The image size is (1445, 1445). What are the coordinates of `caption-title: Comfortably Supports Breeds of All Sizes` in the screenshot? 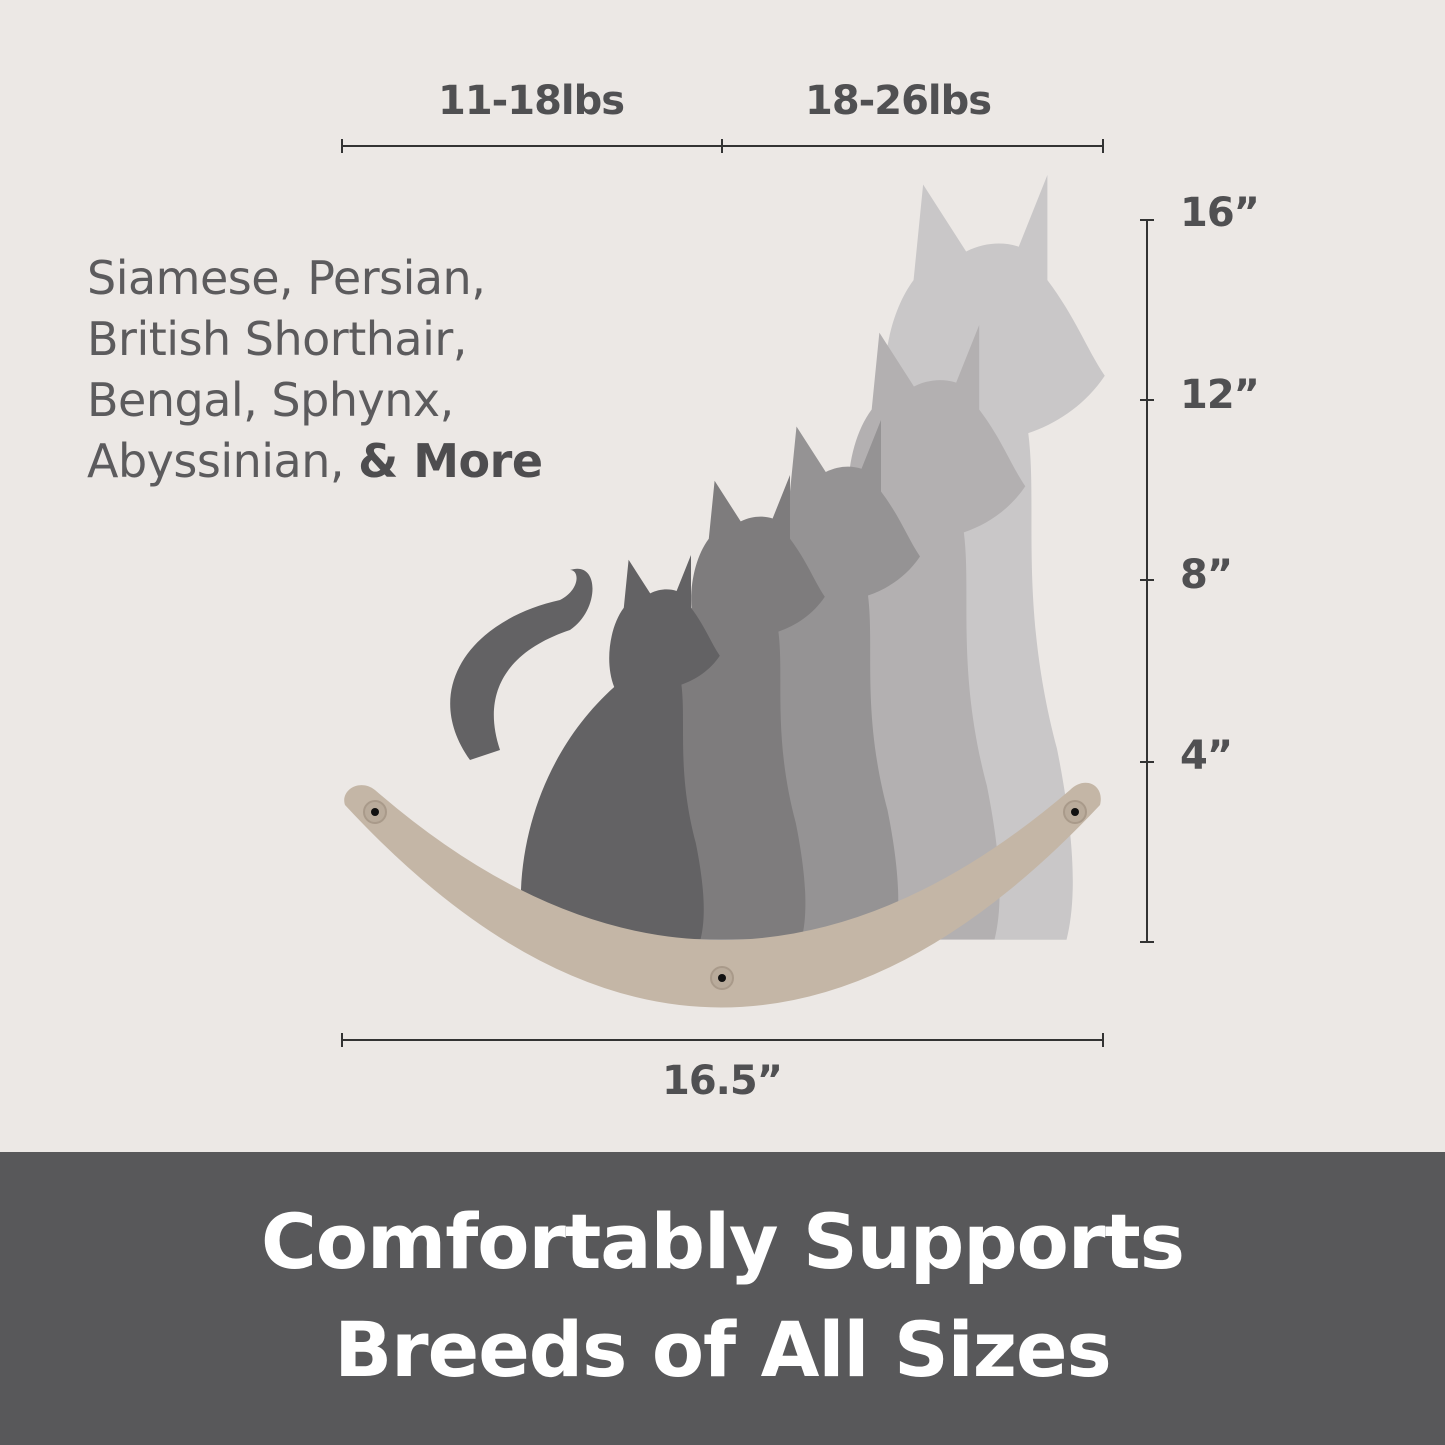 It's located at (722, 1296).